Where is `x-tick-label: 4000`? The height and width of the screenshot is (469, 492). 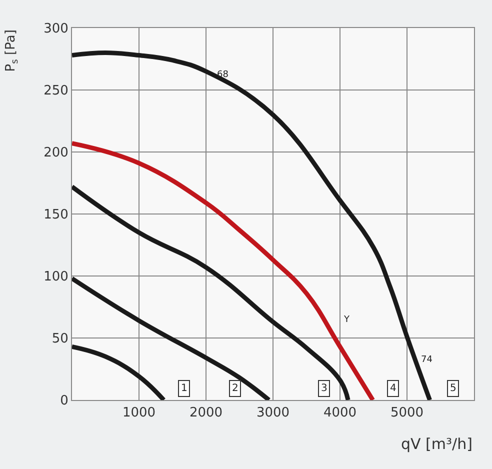
x-tick-label: 4000 is located at coordinates (340, 413).